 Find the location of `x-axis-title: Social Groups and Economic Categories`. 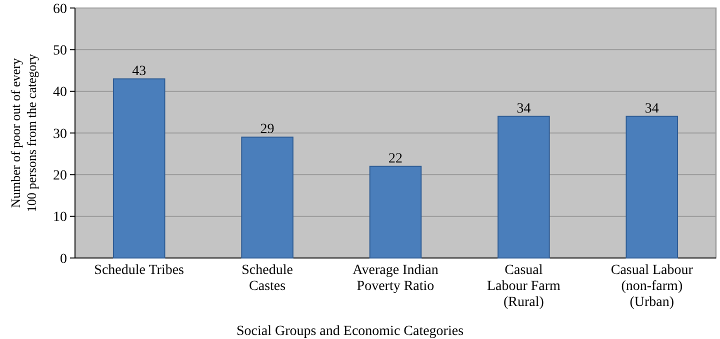

x-axis-title: Social Groups and Economic Categories is located at coordinates (350, 331).